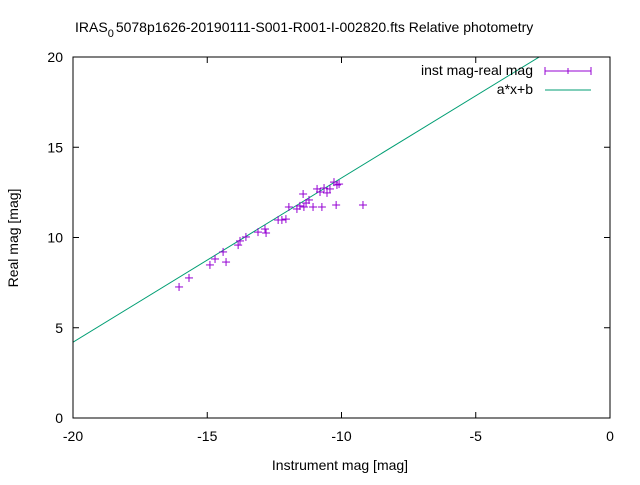 The height and width of the screenshot is (485, 640). Describe the element at coordinates (515, 89) in the screenshot. I see `legend-label-fit: a*x+b` at that location.